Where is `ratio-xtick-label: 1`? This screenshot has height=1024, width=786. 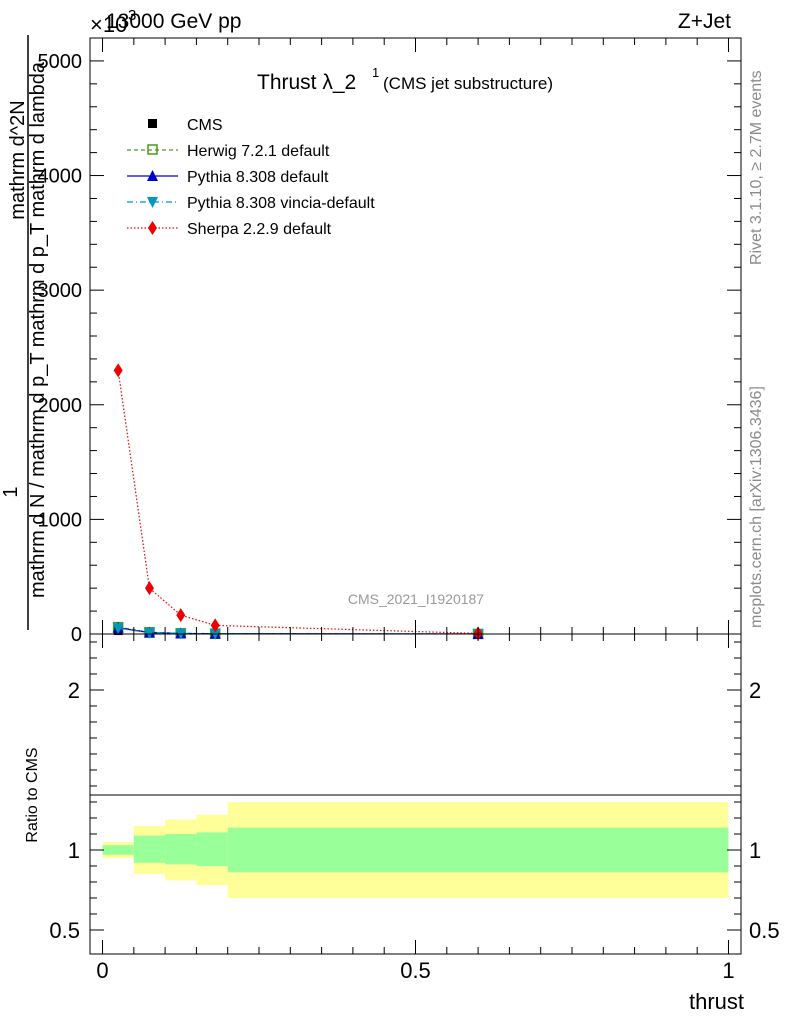 ratio-xtick-label: 1 is located at coordinates (728, 970).